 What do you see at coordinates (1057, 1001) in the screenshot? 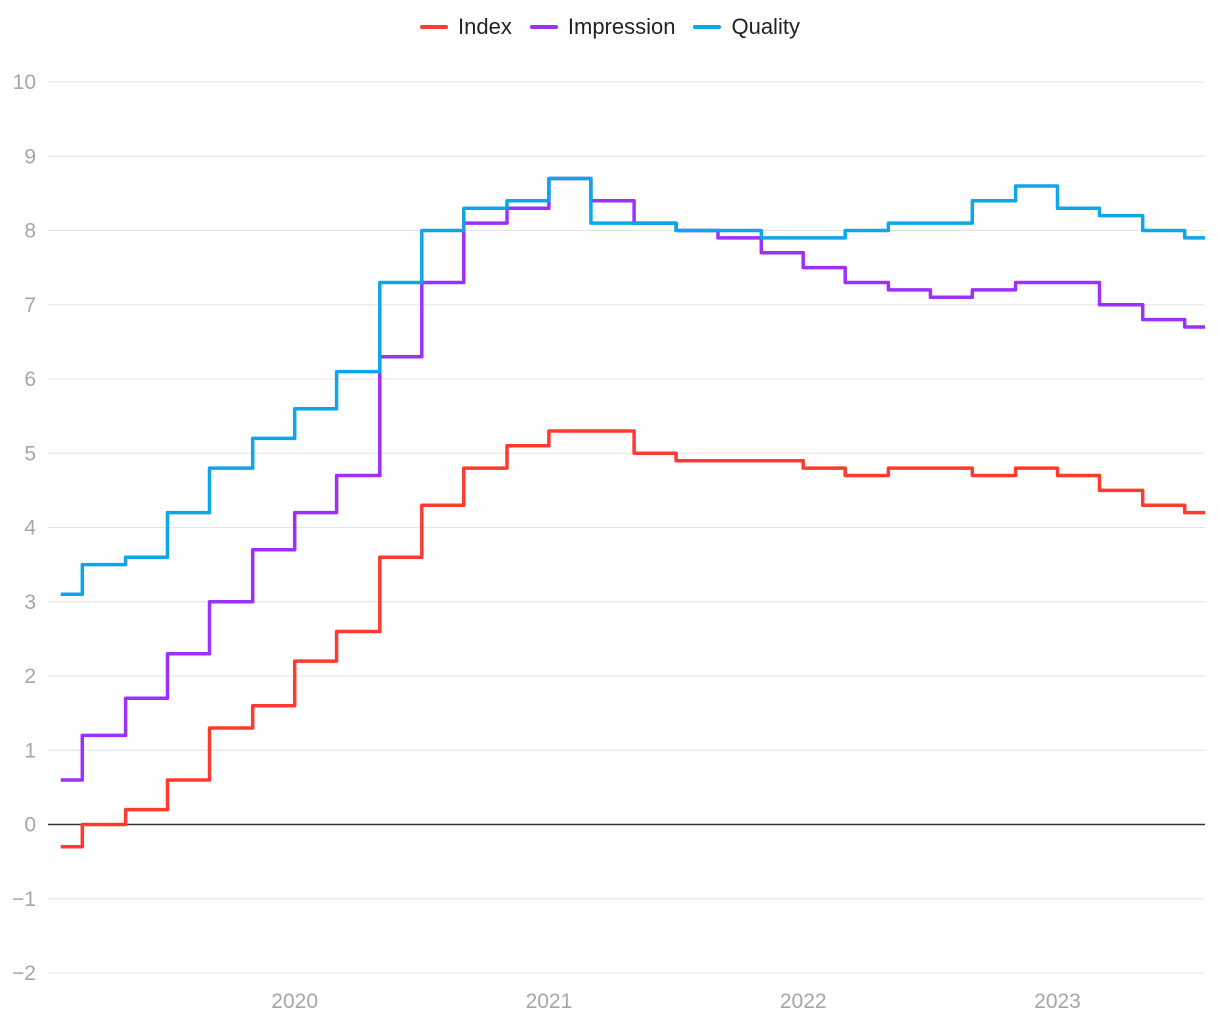
I see `x-tick-label: 2023` at bounding box center [1057, 1001].